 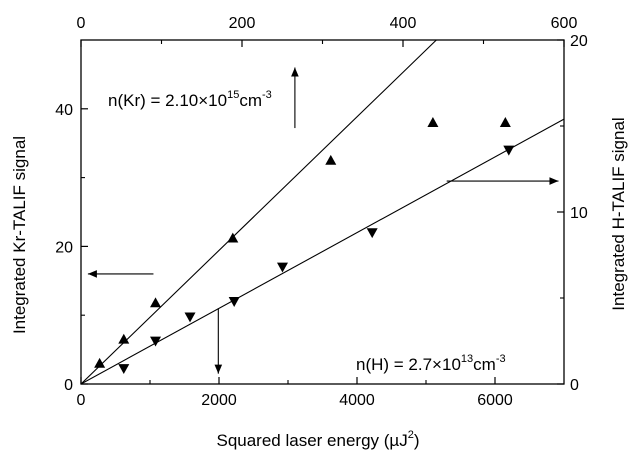 I want to click on y-left-tick-label: 20, so click(x=64, y=247).